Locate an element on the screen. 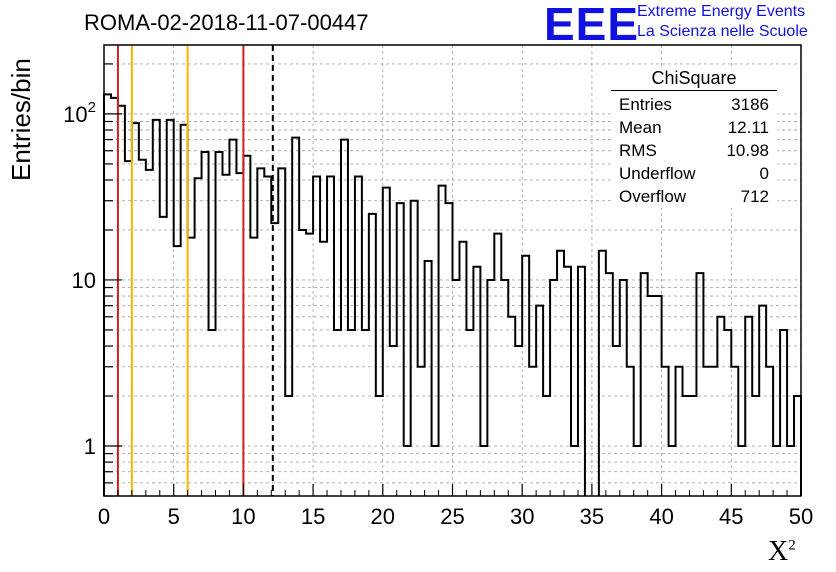 The image size is (836, 572). stats-value: 10.98 is located at coordinates (747, 150).